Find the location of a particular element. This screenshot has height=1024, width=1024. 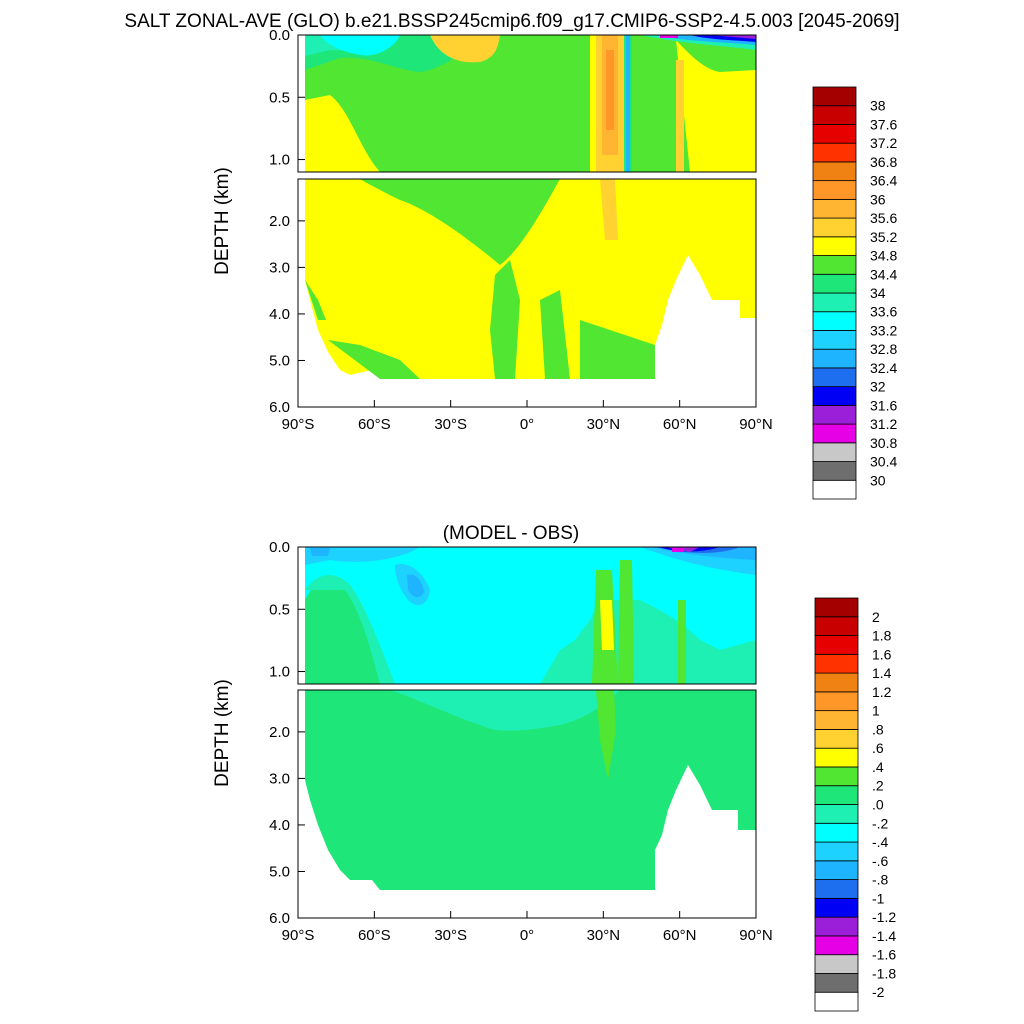

colorbar-label: 35.6 is located at coordinates (883, 218).